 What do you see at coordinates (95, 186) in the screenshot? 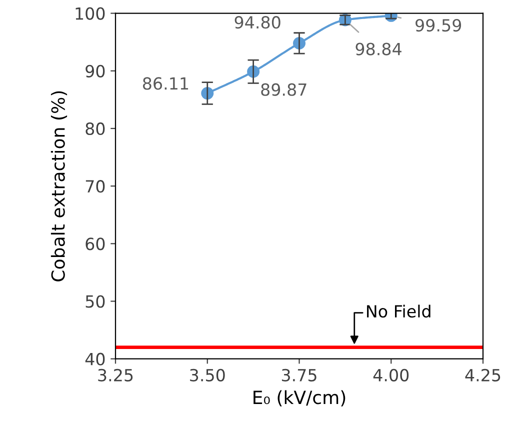
I see `y-tick-label: 70` at bounding box center [95, 186].